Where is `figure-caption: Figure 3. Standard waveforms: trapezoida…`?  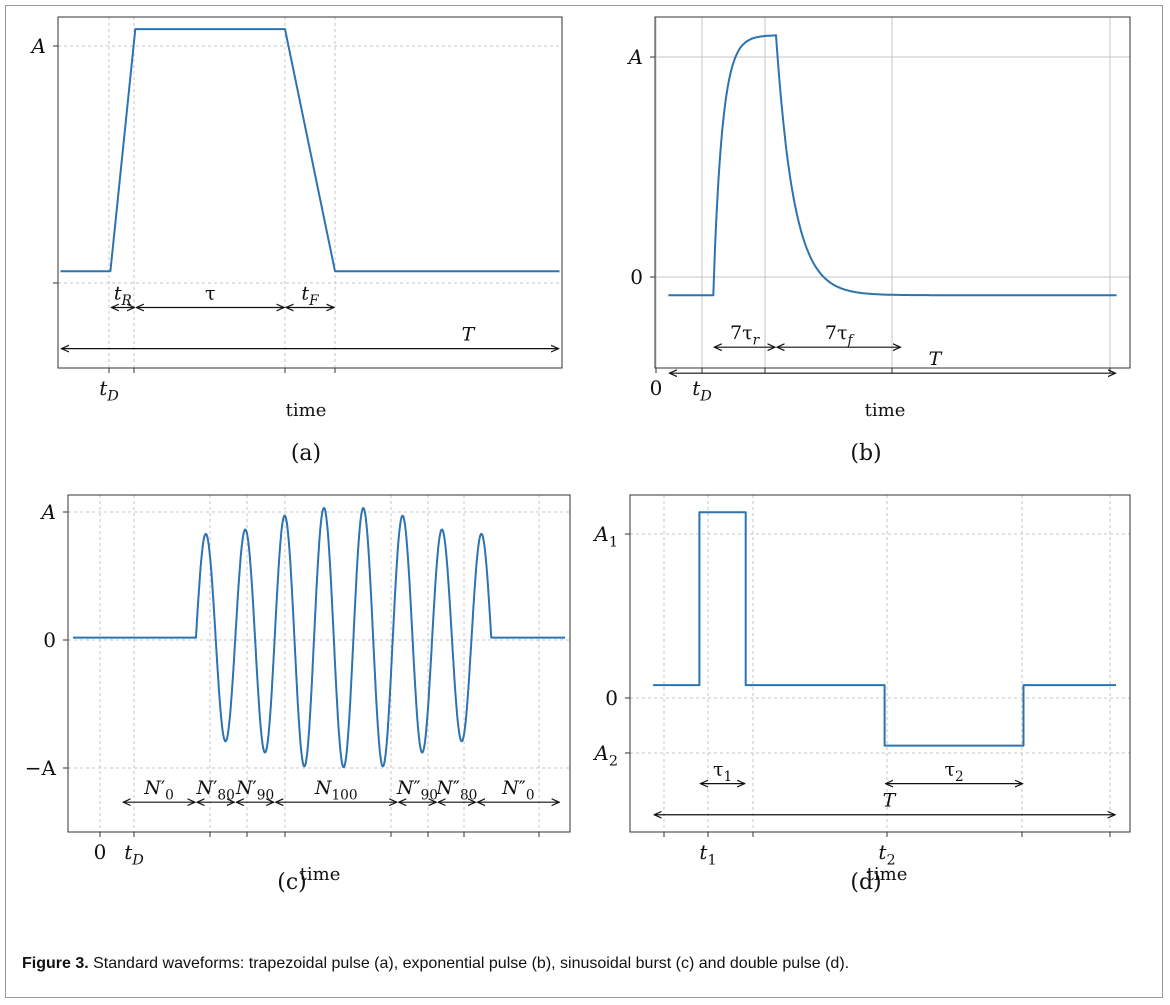
figure-caption: Figure 3. Standard waveforms: trapezoida… is located at coordinates (587, 964).